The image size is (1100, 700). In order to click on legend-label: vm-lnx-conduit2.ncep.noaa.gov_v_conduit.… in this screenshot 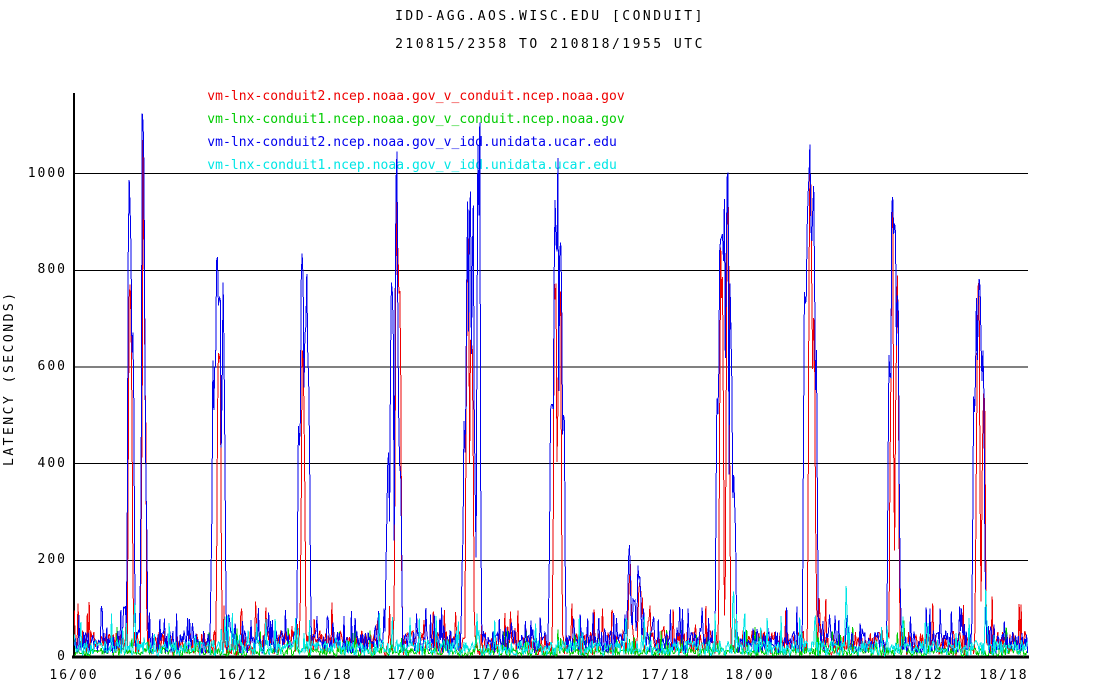, I will do `click(416, 96)`.